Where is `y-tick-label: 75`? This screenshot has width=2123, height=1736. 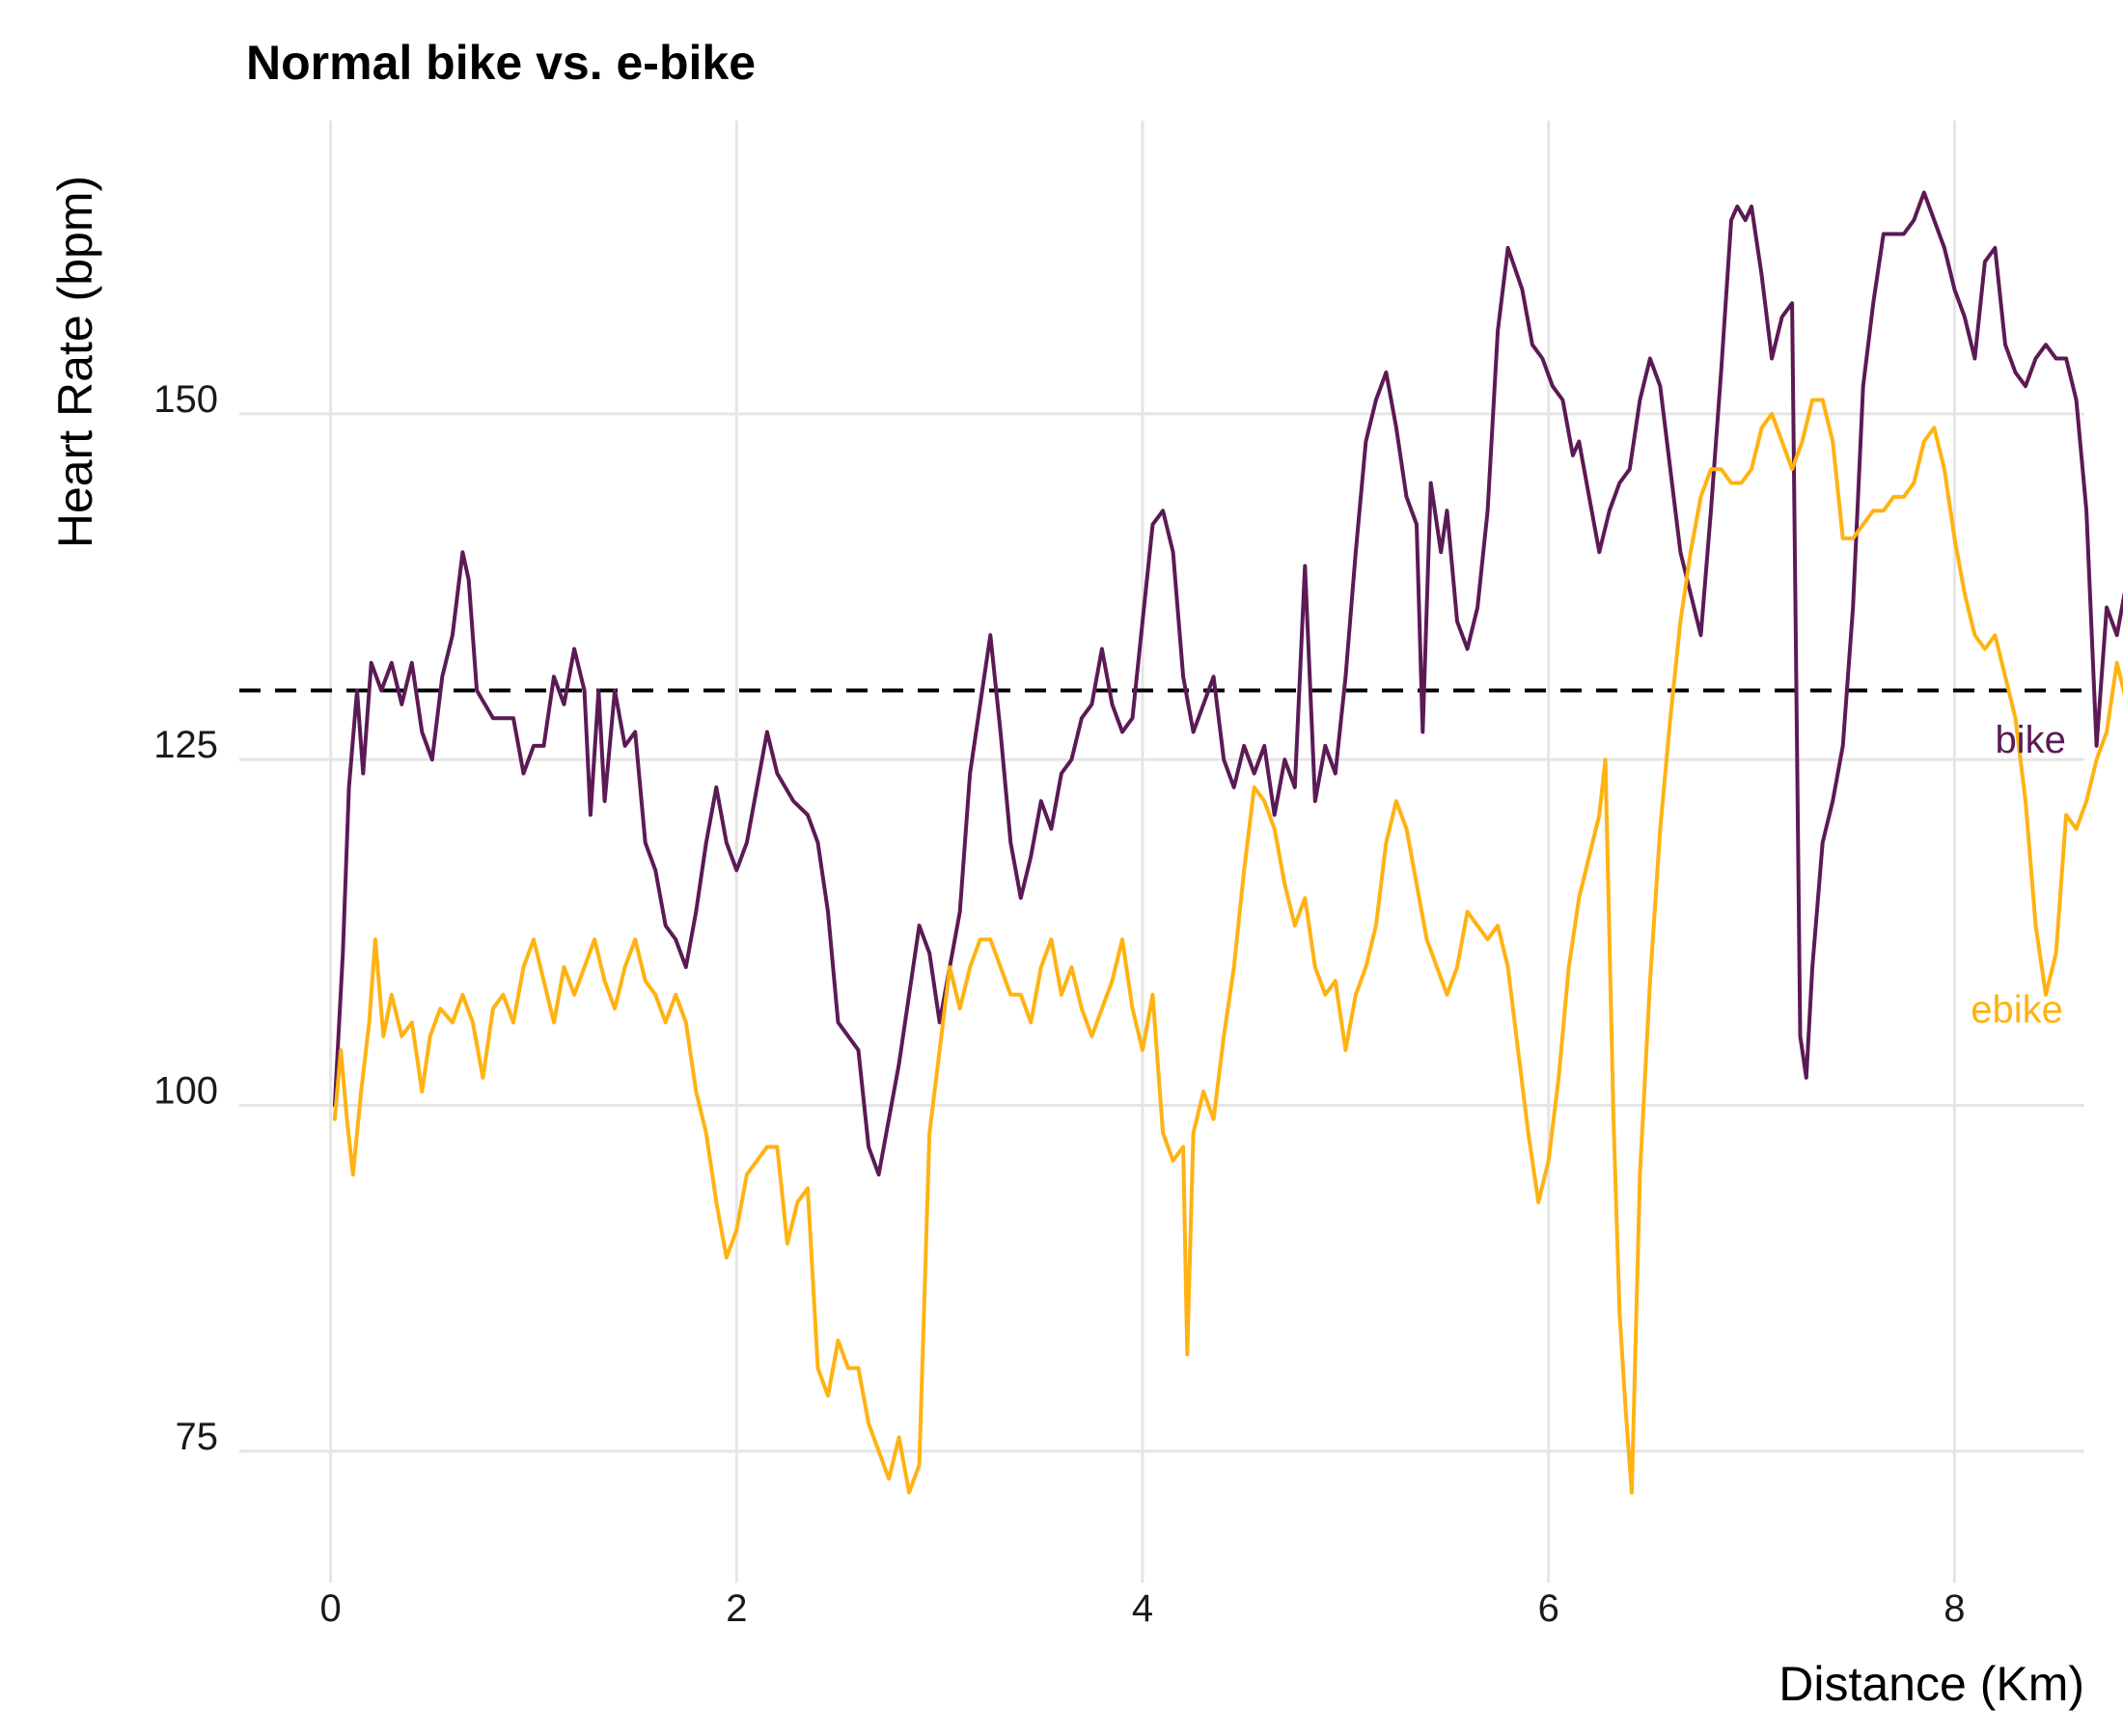
y-tick-label: 75 is located at coordinates (197, 1437).